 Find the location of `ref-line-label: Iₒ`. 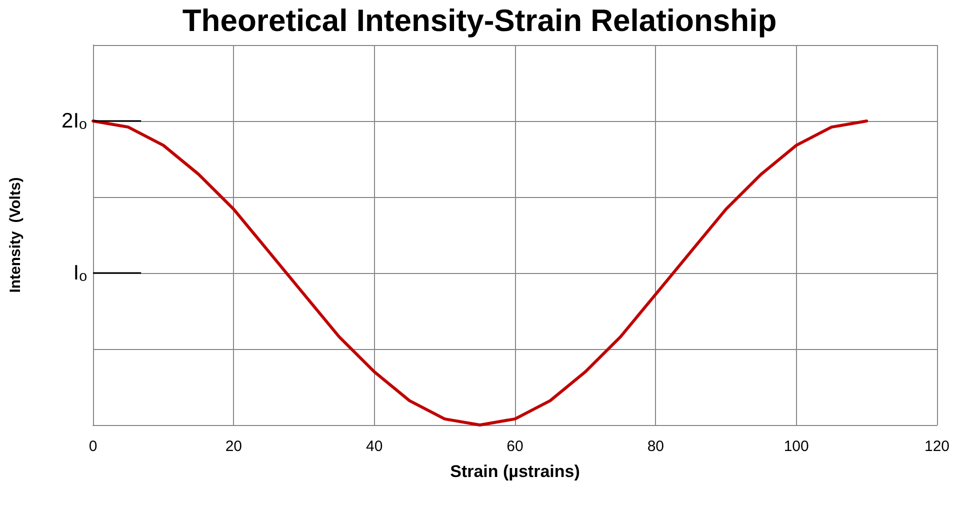

ref-line-label: Iₒ is located at coordinates (80, 273).